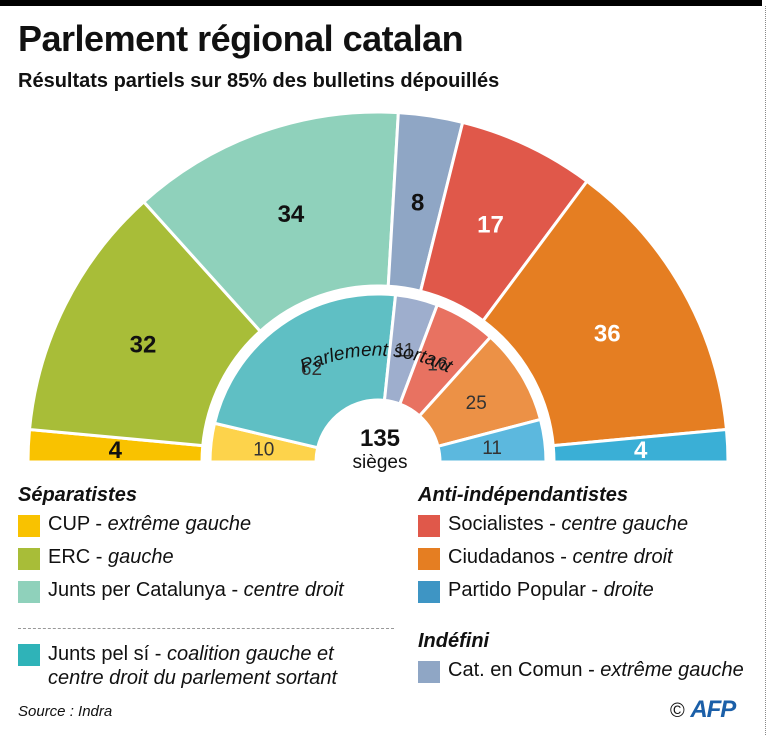 The width and height of the screenshot is (768, 735). I want to click on afp-logo: © AFP, so click(703, 710).